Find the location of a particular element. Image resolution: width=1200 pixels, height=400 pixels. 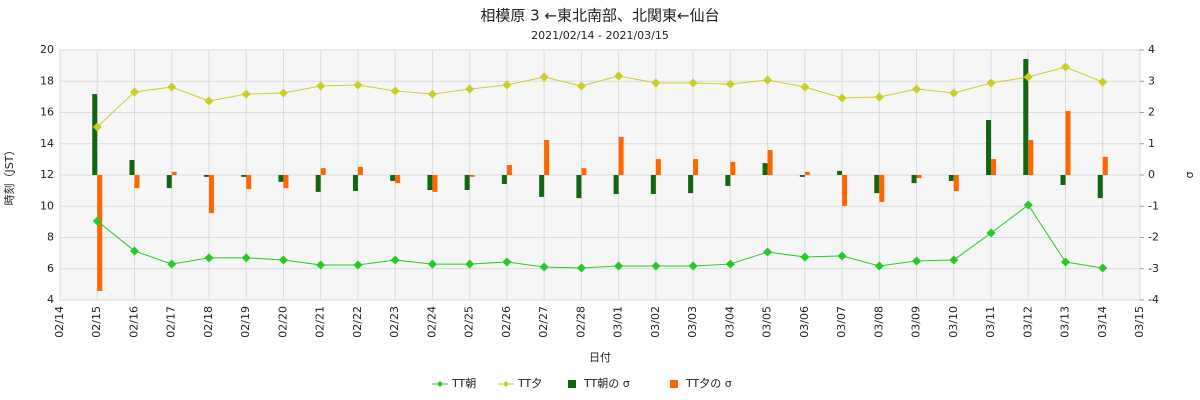

y2-tick-label: 1 is located at coordinates (1151, 143).